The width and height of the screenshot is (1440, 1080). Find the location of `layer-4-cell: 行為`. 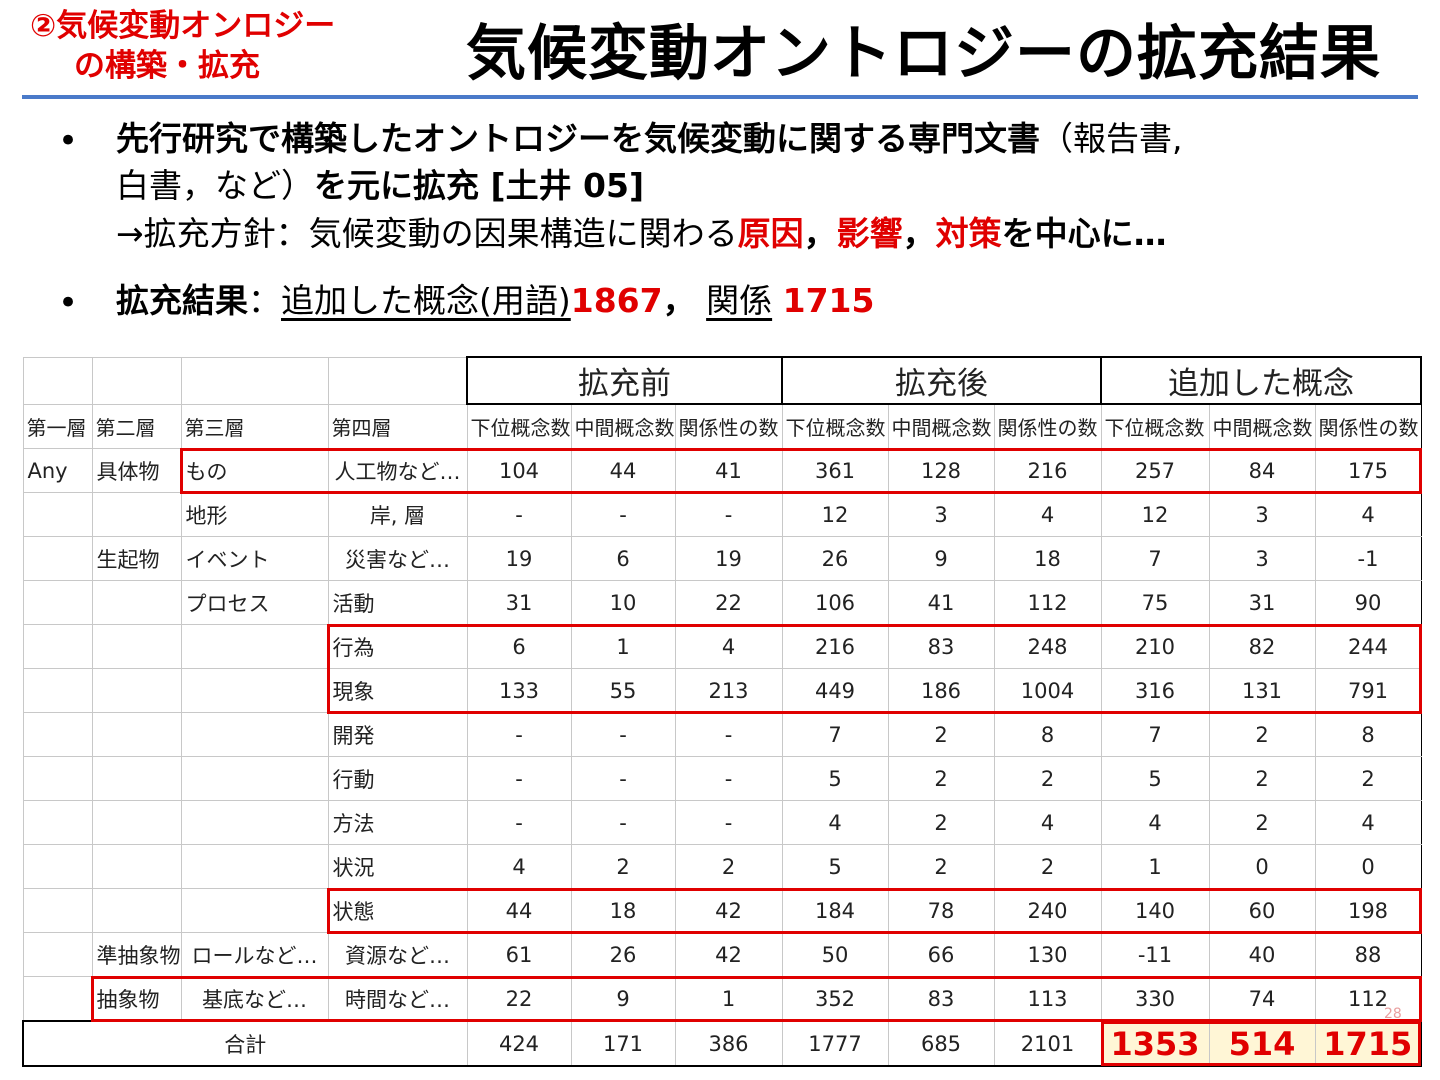

layer-4-cell: 行為 is located at coordinates (397, 646).